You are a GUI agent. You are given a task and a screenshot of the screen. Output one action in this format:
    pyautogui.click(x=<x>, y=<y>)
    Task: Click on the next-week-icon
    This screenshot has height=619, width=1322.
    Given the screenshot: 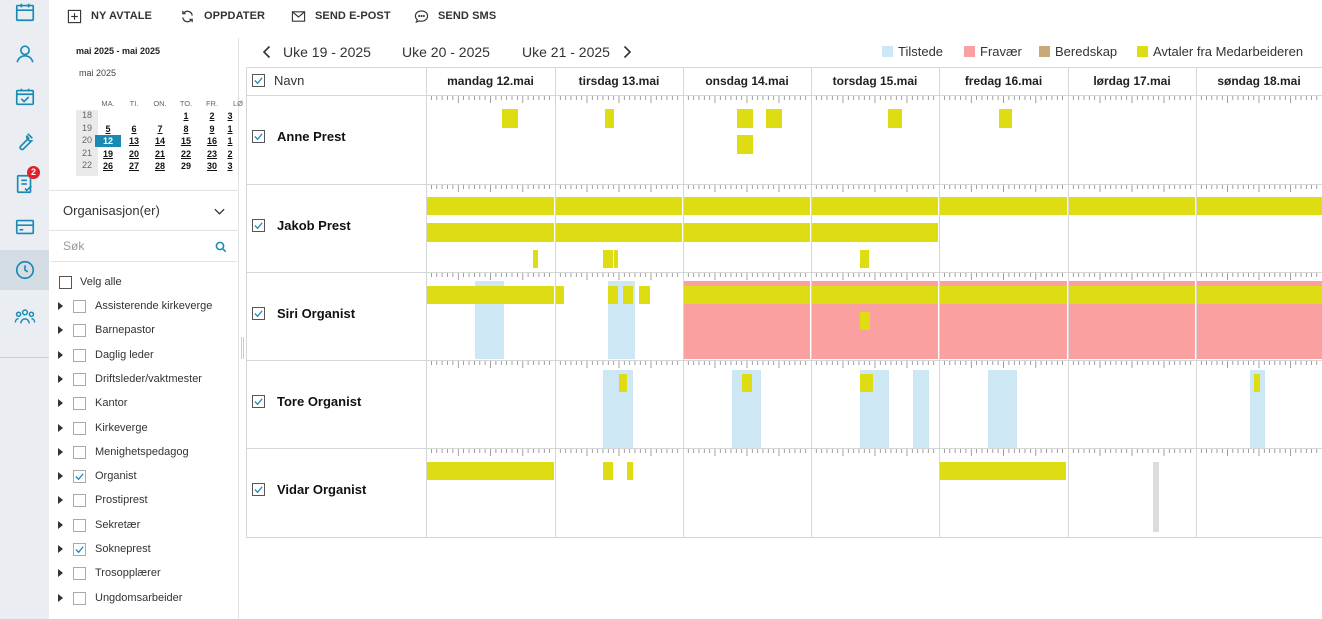 What is the action you would take?
    pyautogui.click(x=627, y=52)
    